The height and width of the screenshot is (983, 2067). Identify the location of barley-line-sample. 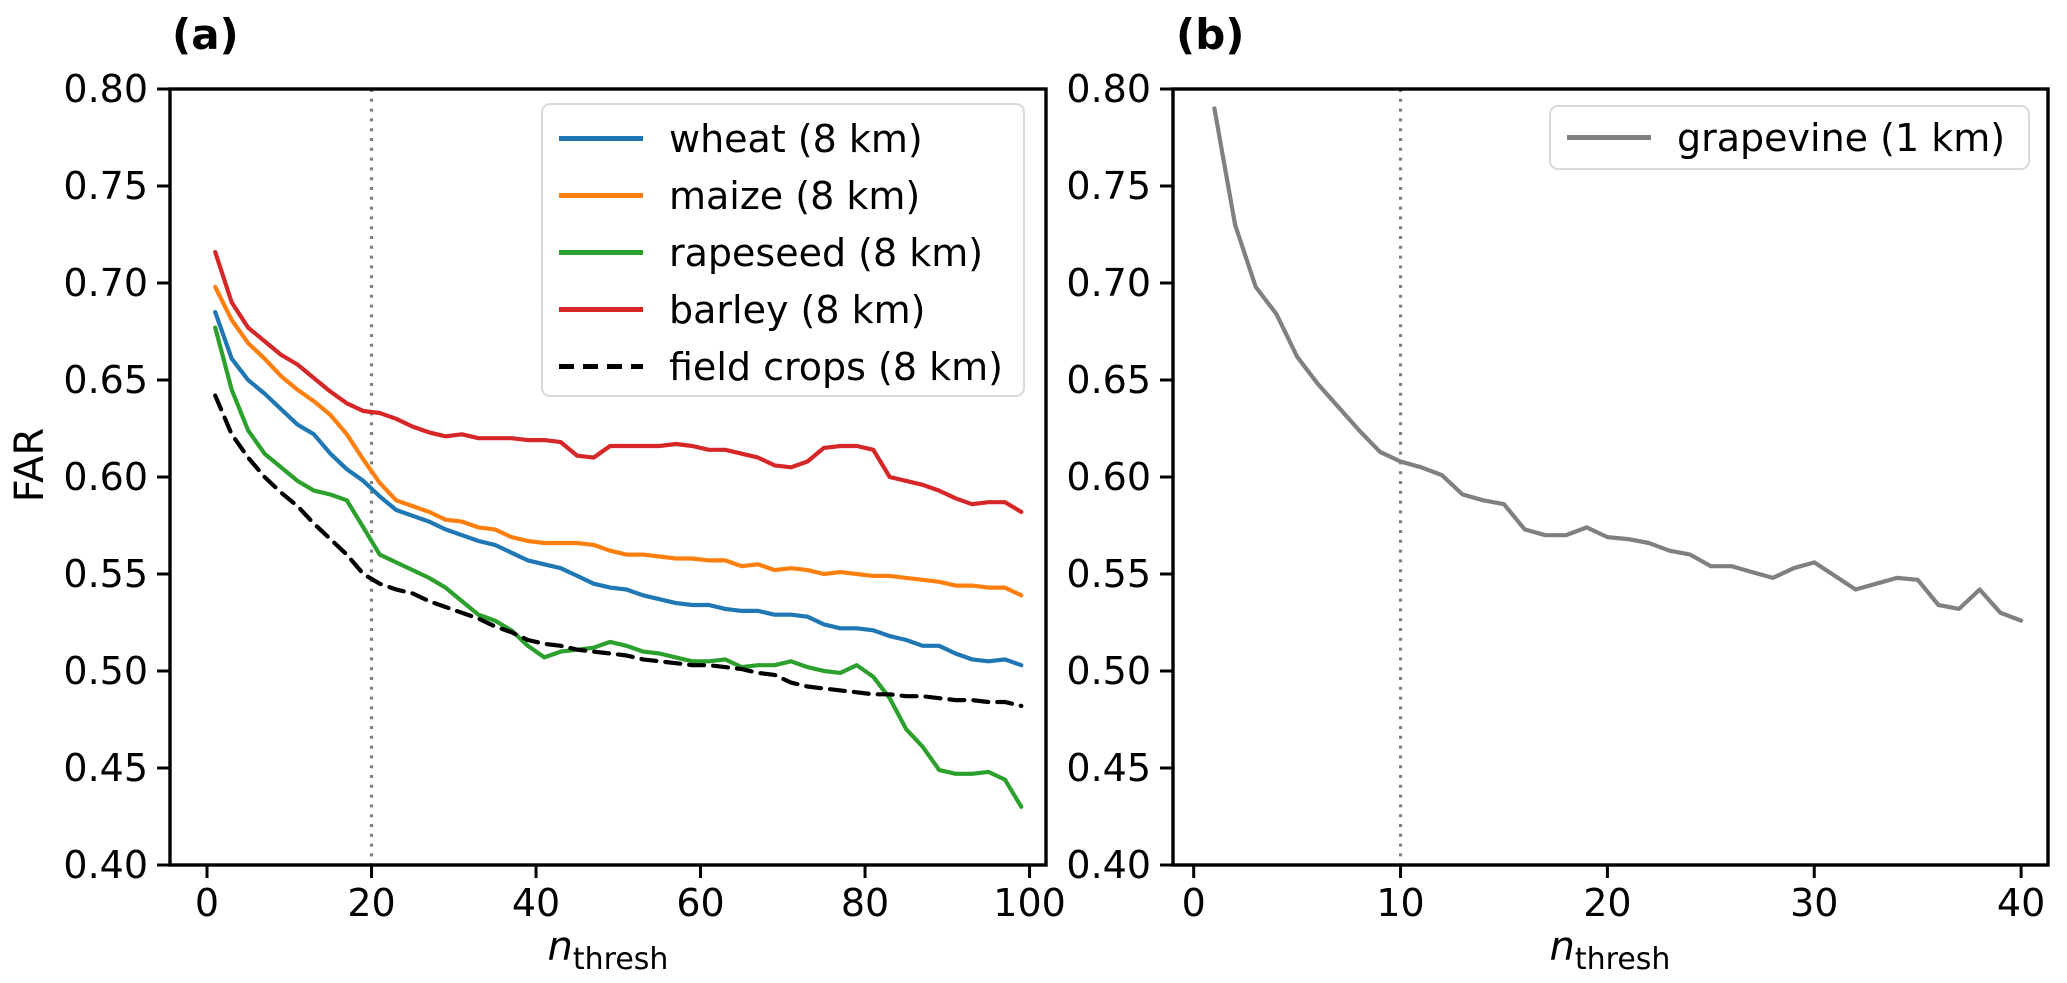
(601, 309).